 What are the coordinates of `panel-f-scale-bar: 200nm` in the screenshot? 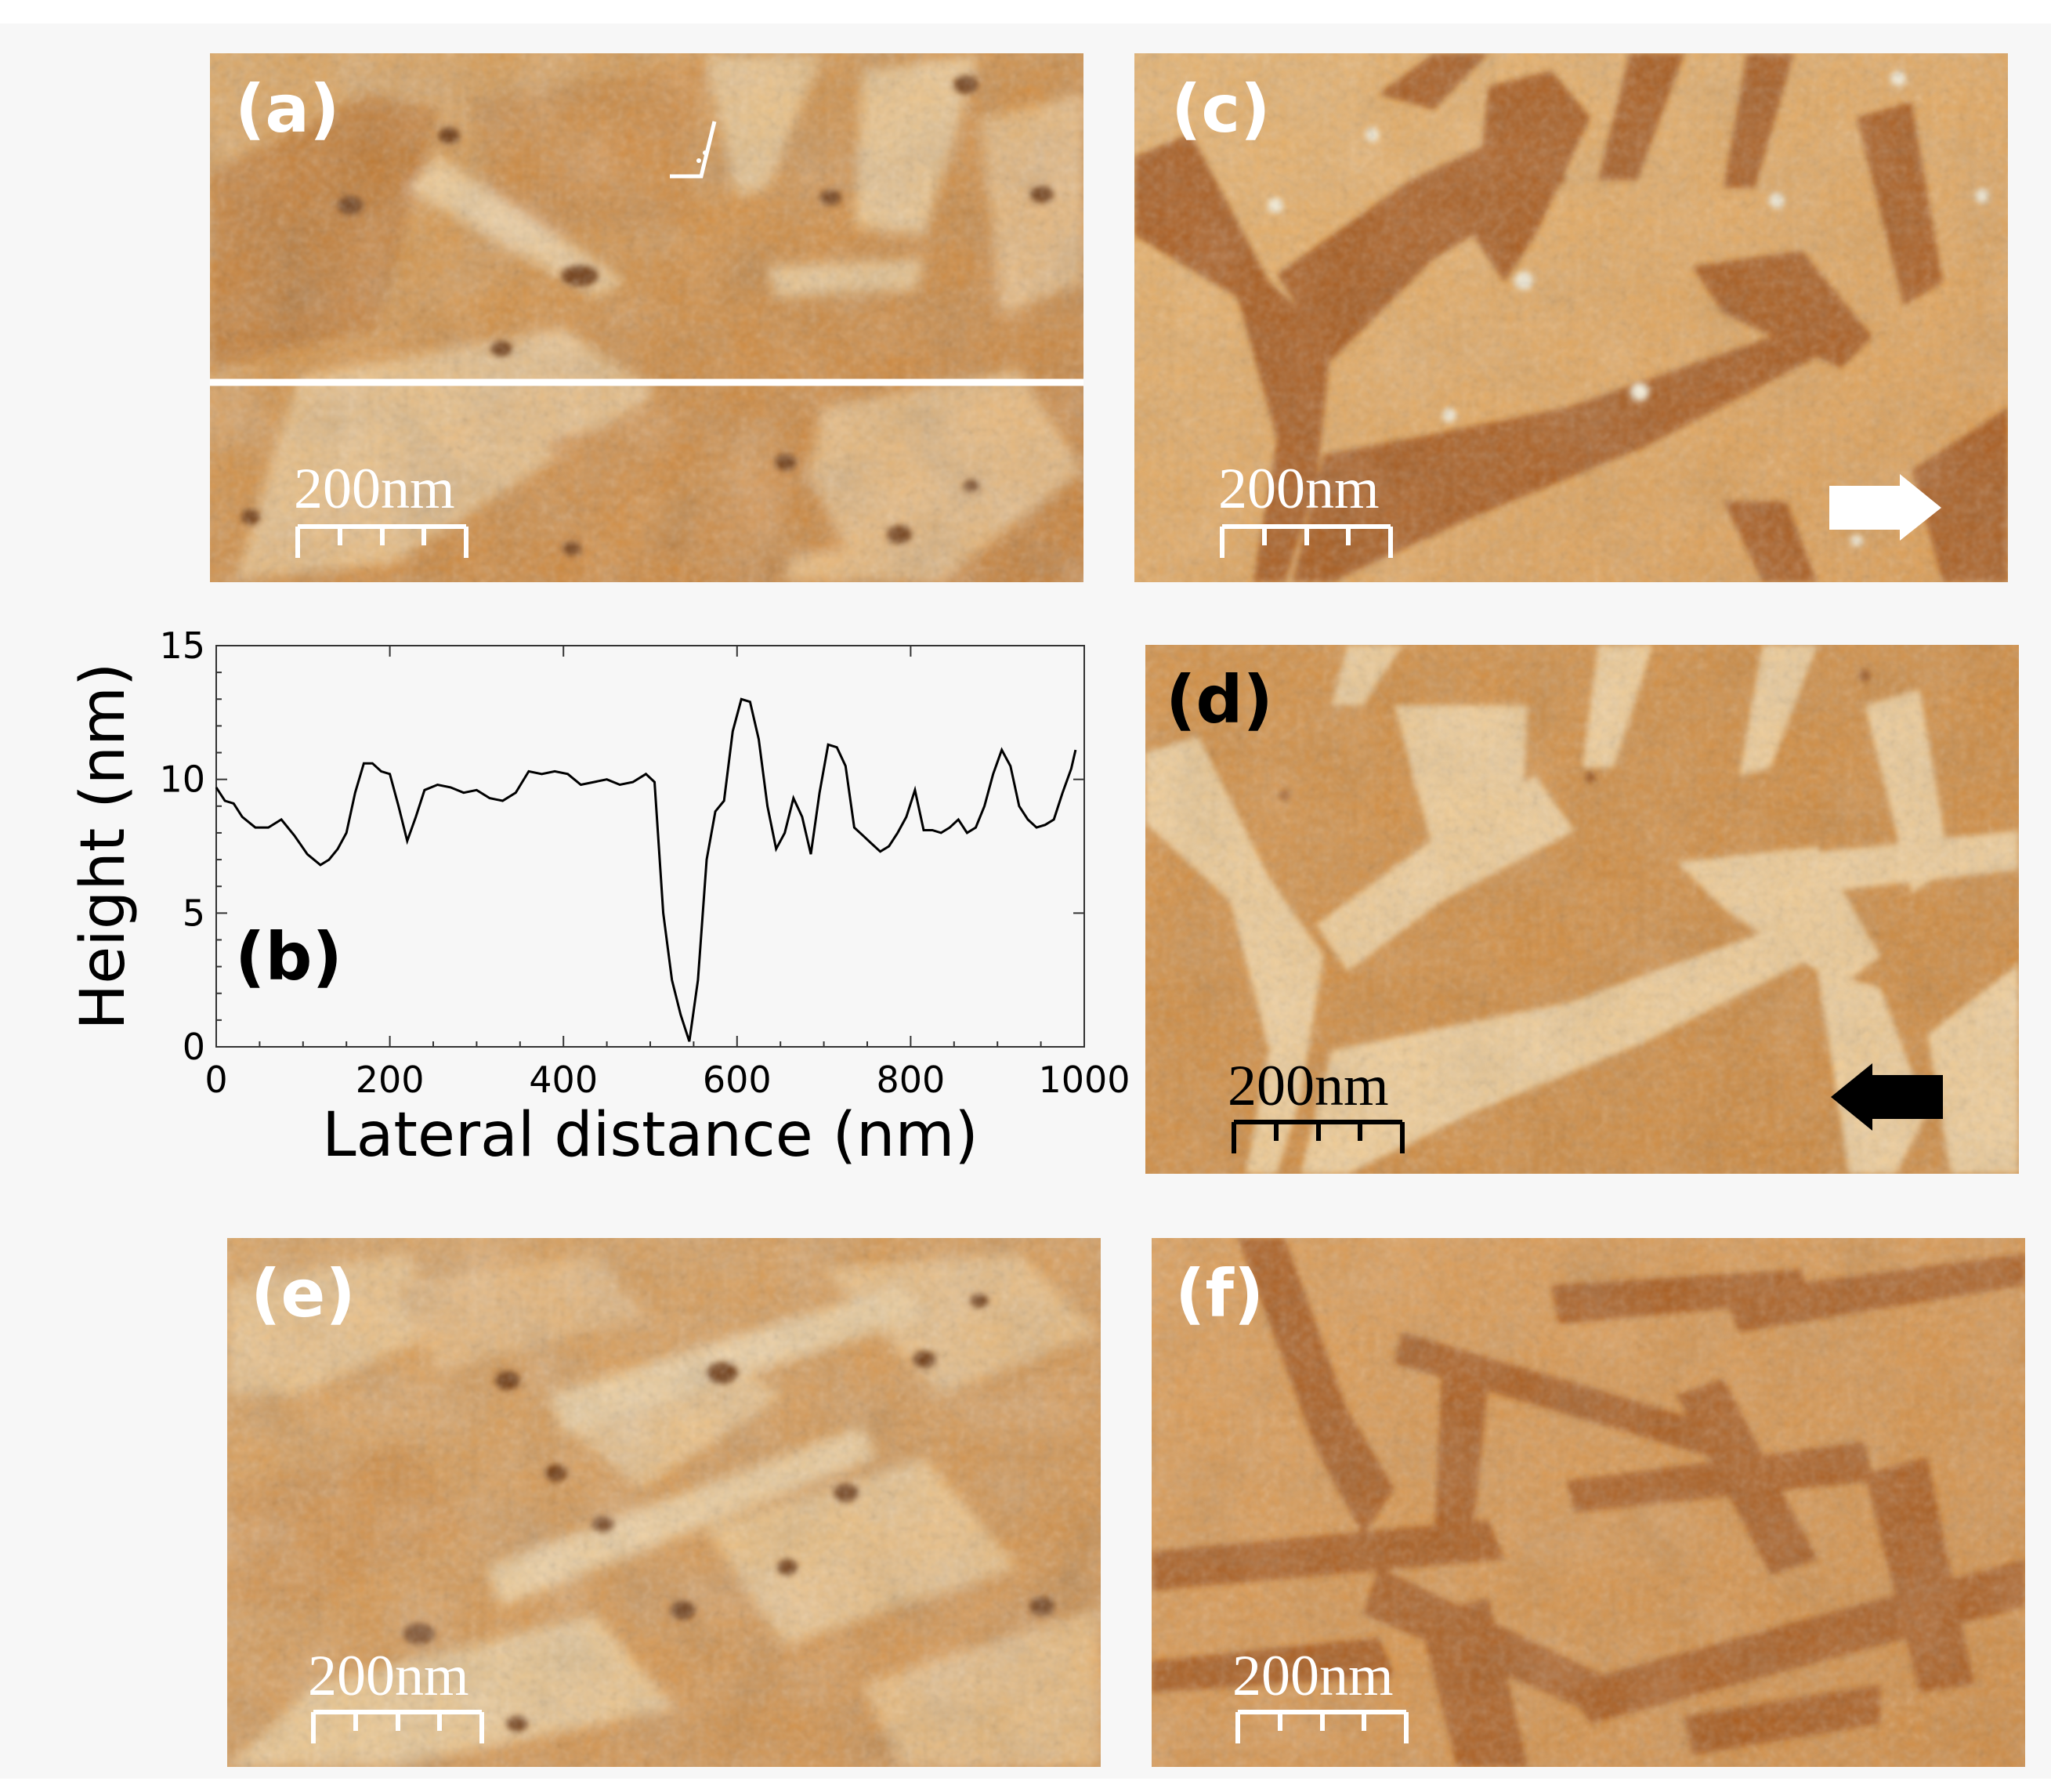 It's located at (1320, 1693).